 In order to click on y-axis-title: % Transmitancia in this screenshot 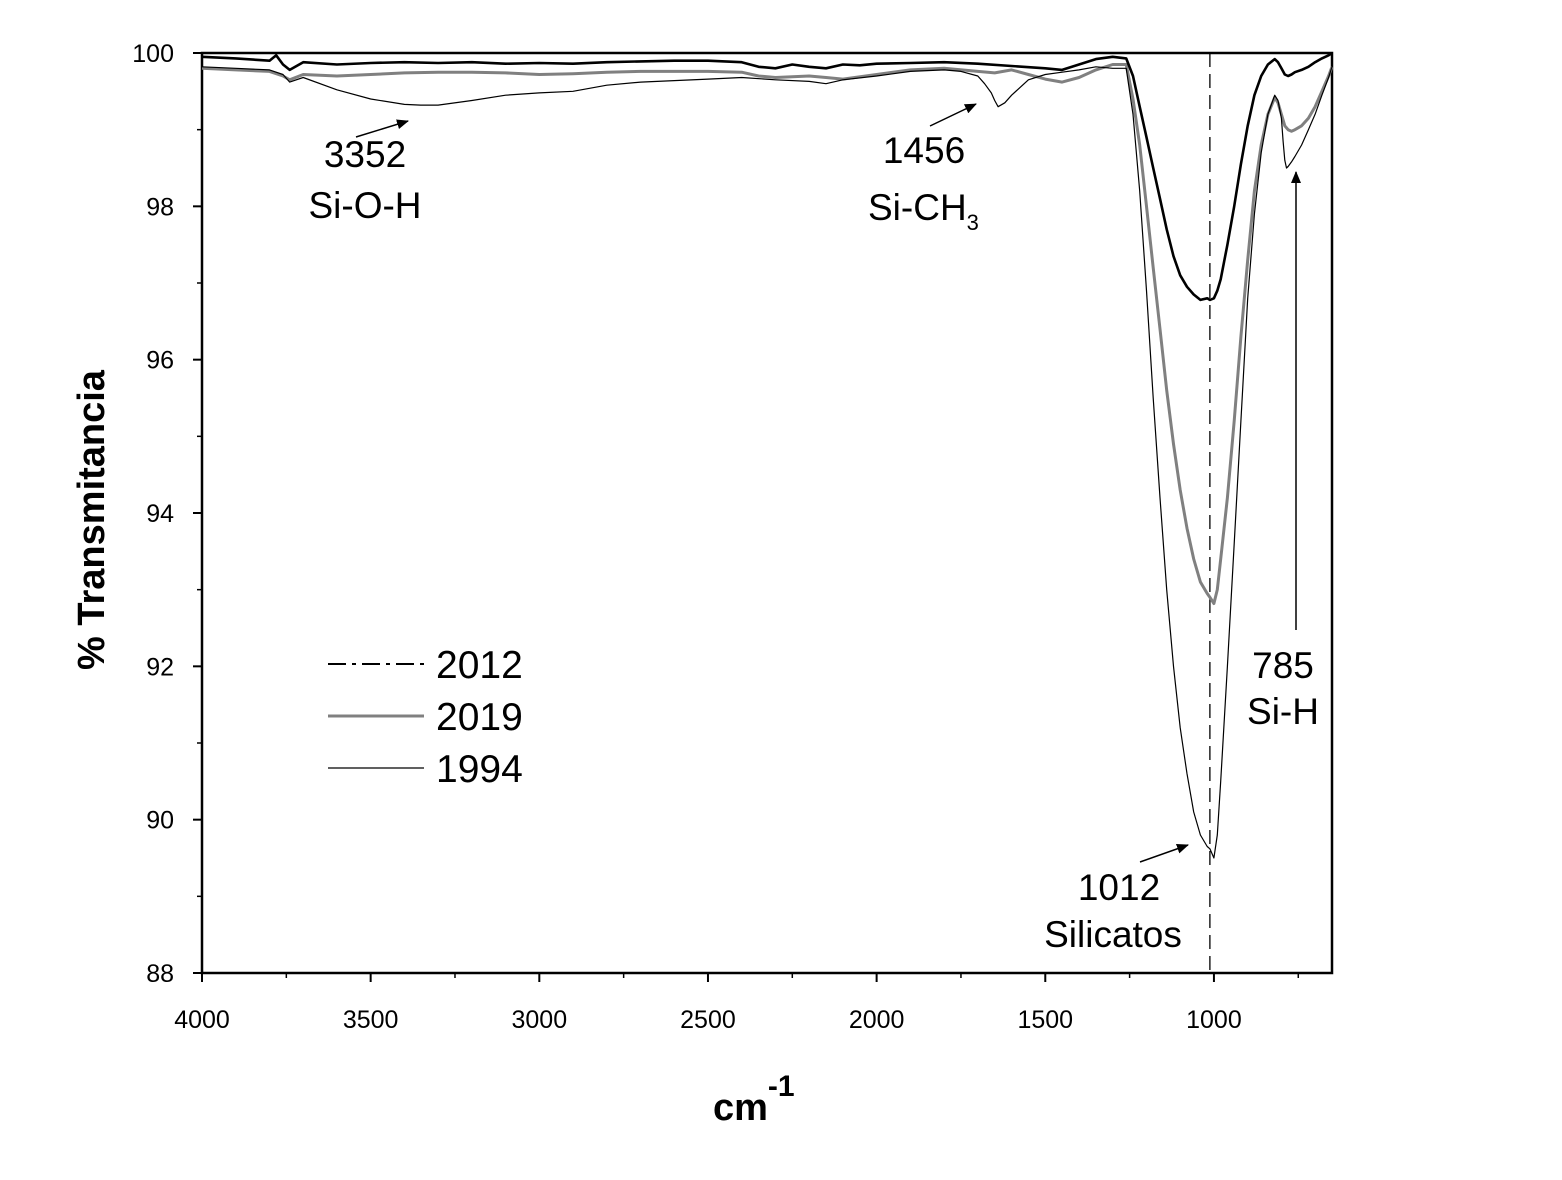, I will do `click(92, 519)`.